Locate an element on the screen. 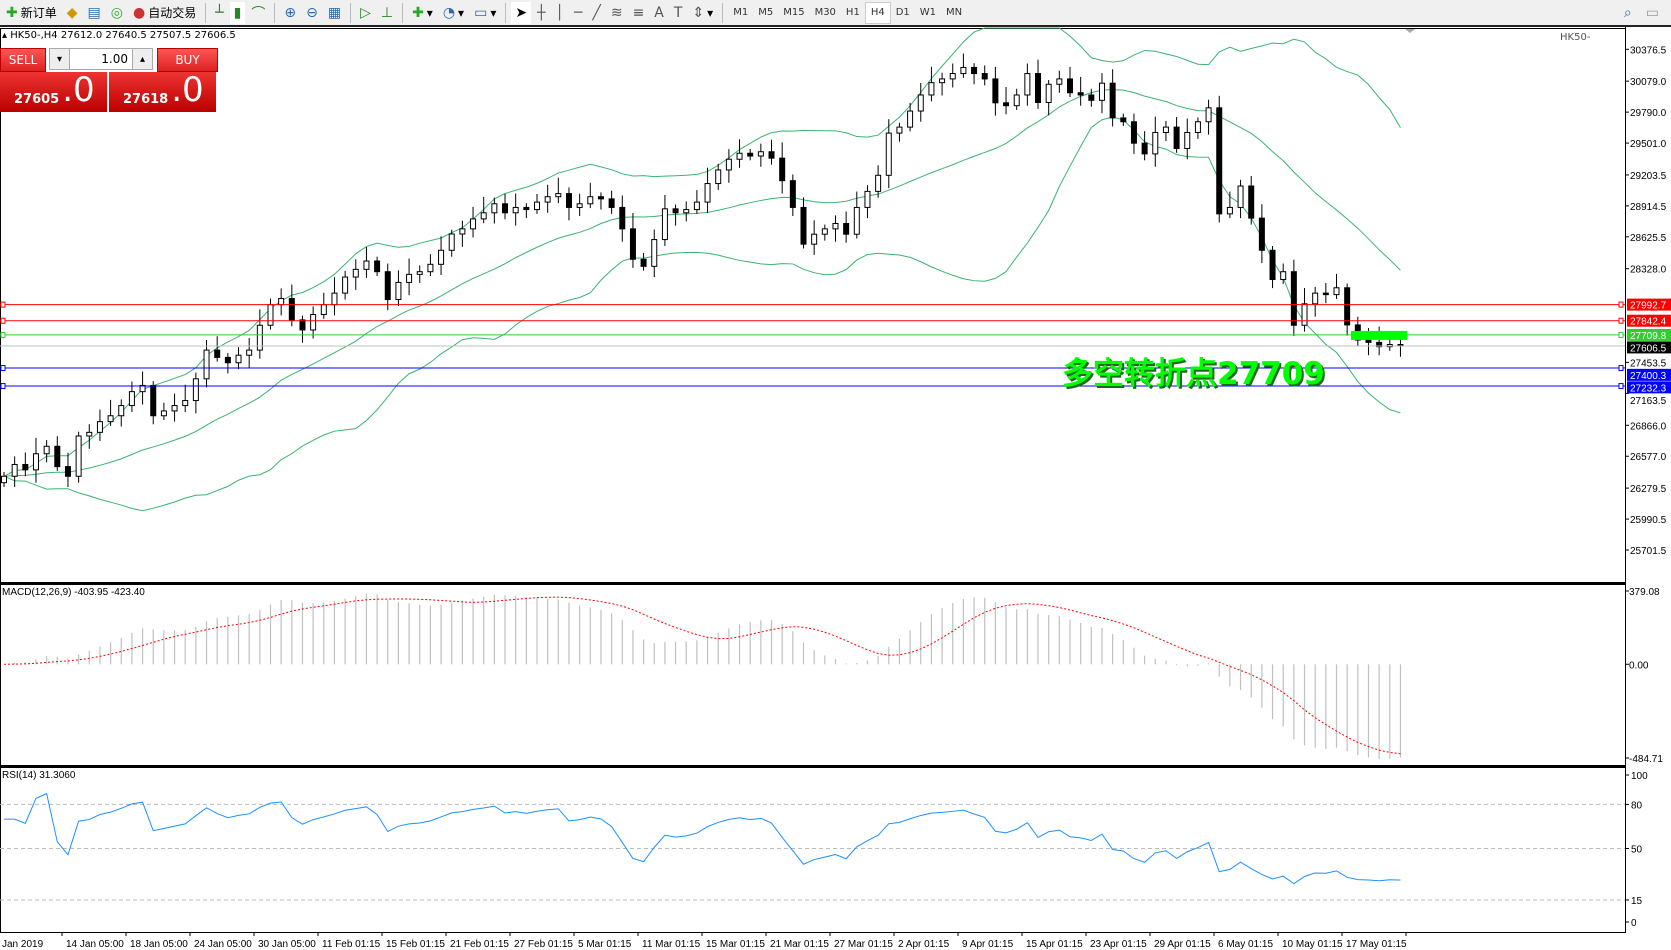  lot-increase-button: ▴ is located at coordinates (142, 59).